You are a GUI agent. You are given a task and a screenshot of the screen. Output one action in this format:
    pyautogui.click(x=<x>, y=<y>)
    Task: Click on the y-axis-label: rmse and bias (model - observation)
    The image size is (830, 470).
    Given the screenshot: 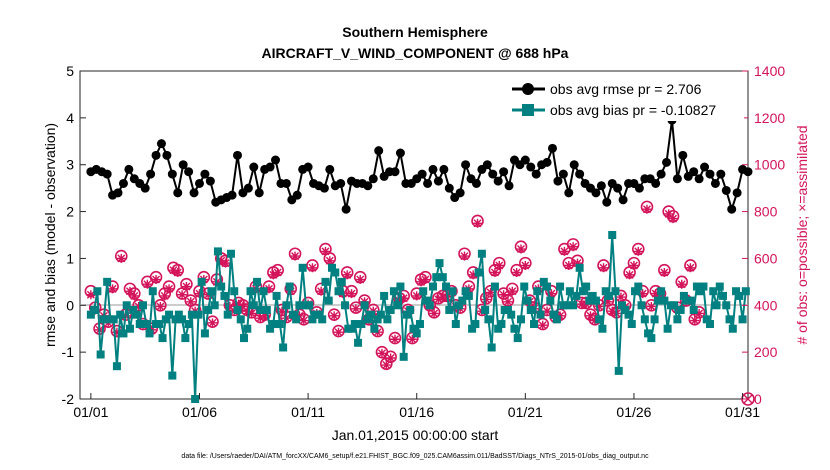 What is the action you would take?
    pyautogui.click(x=50, y=235)
    